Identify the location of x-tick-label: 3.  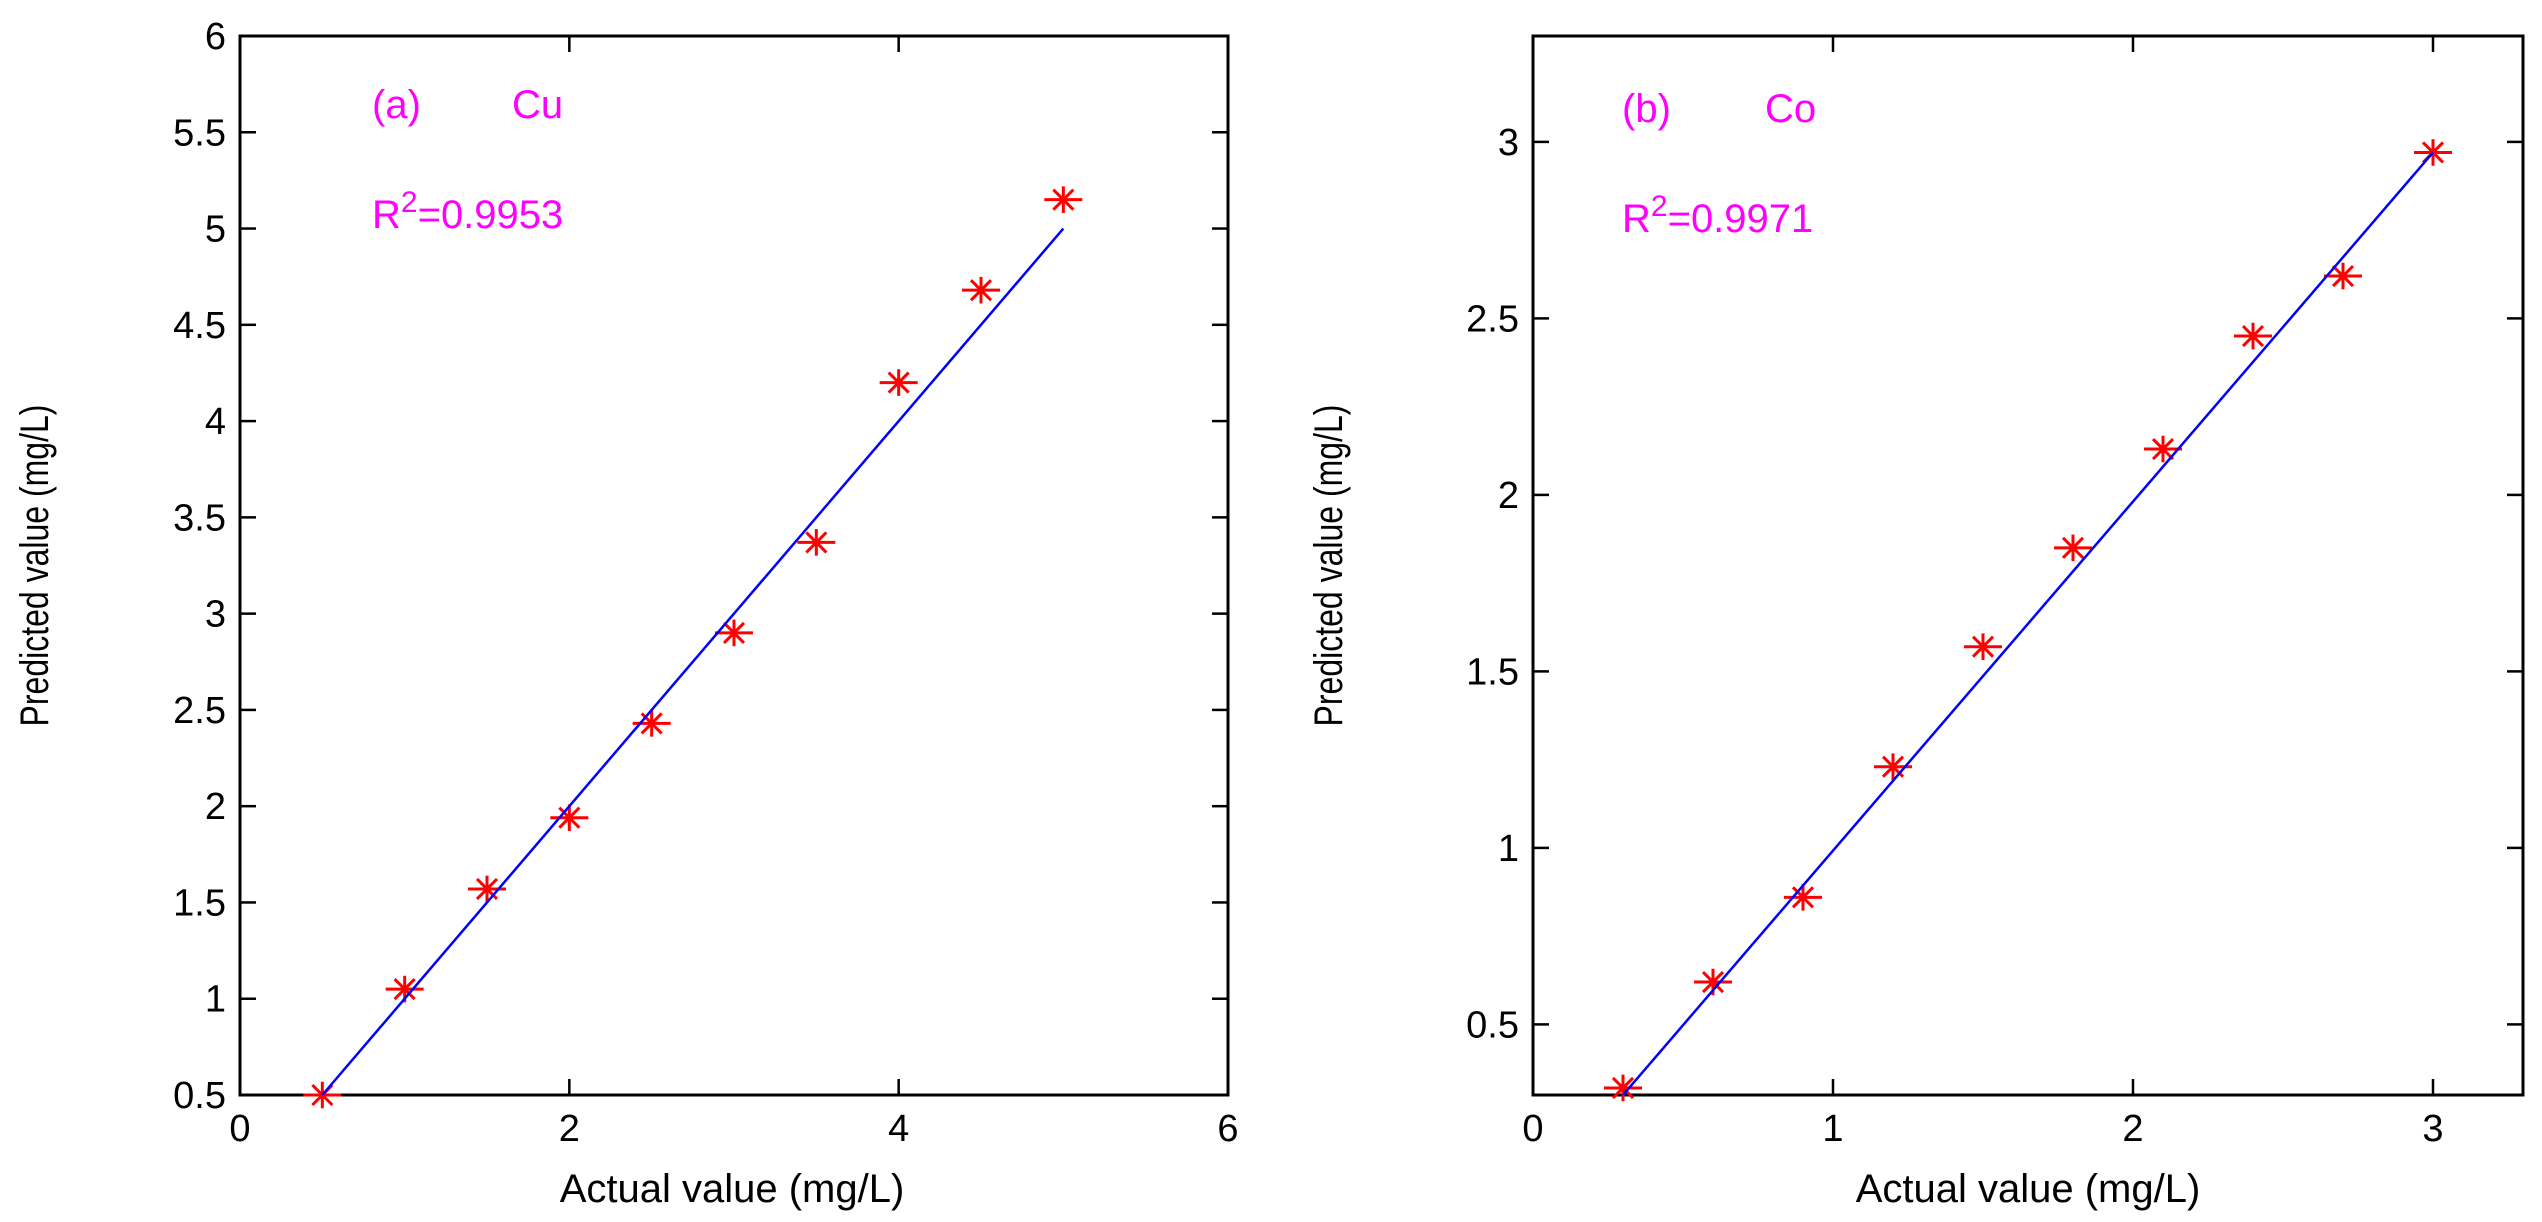
(2432, 1129).